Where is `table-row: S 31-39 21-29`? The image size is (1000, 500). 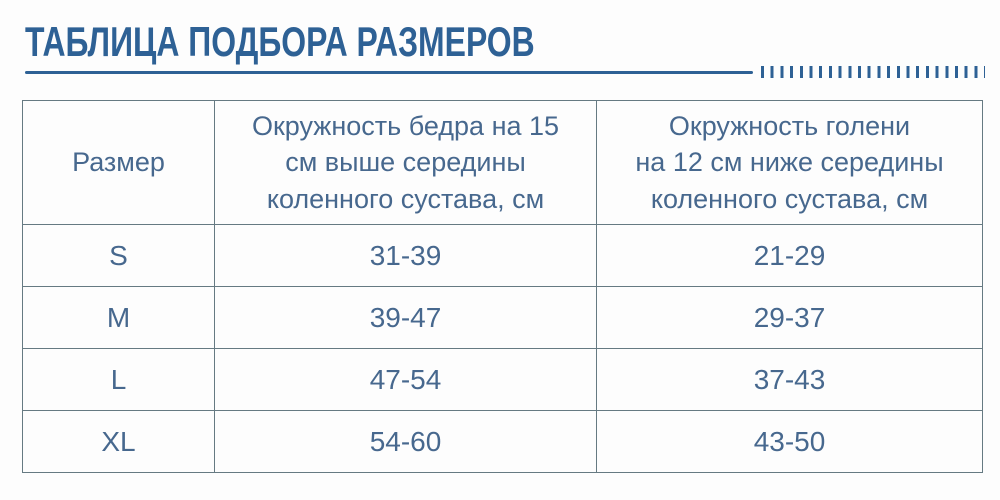 table-row: S 31-39 21-29 is located at coordinates (502, 255).